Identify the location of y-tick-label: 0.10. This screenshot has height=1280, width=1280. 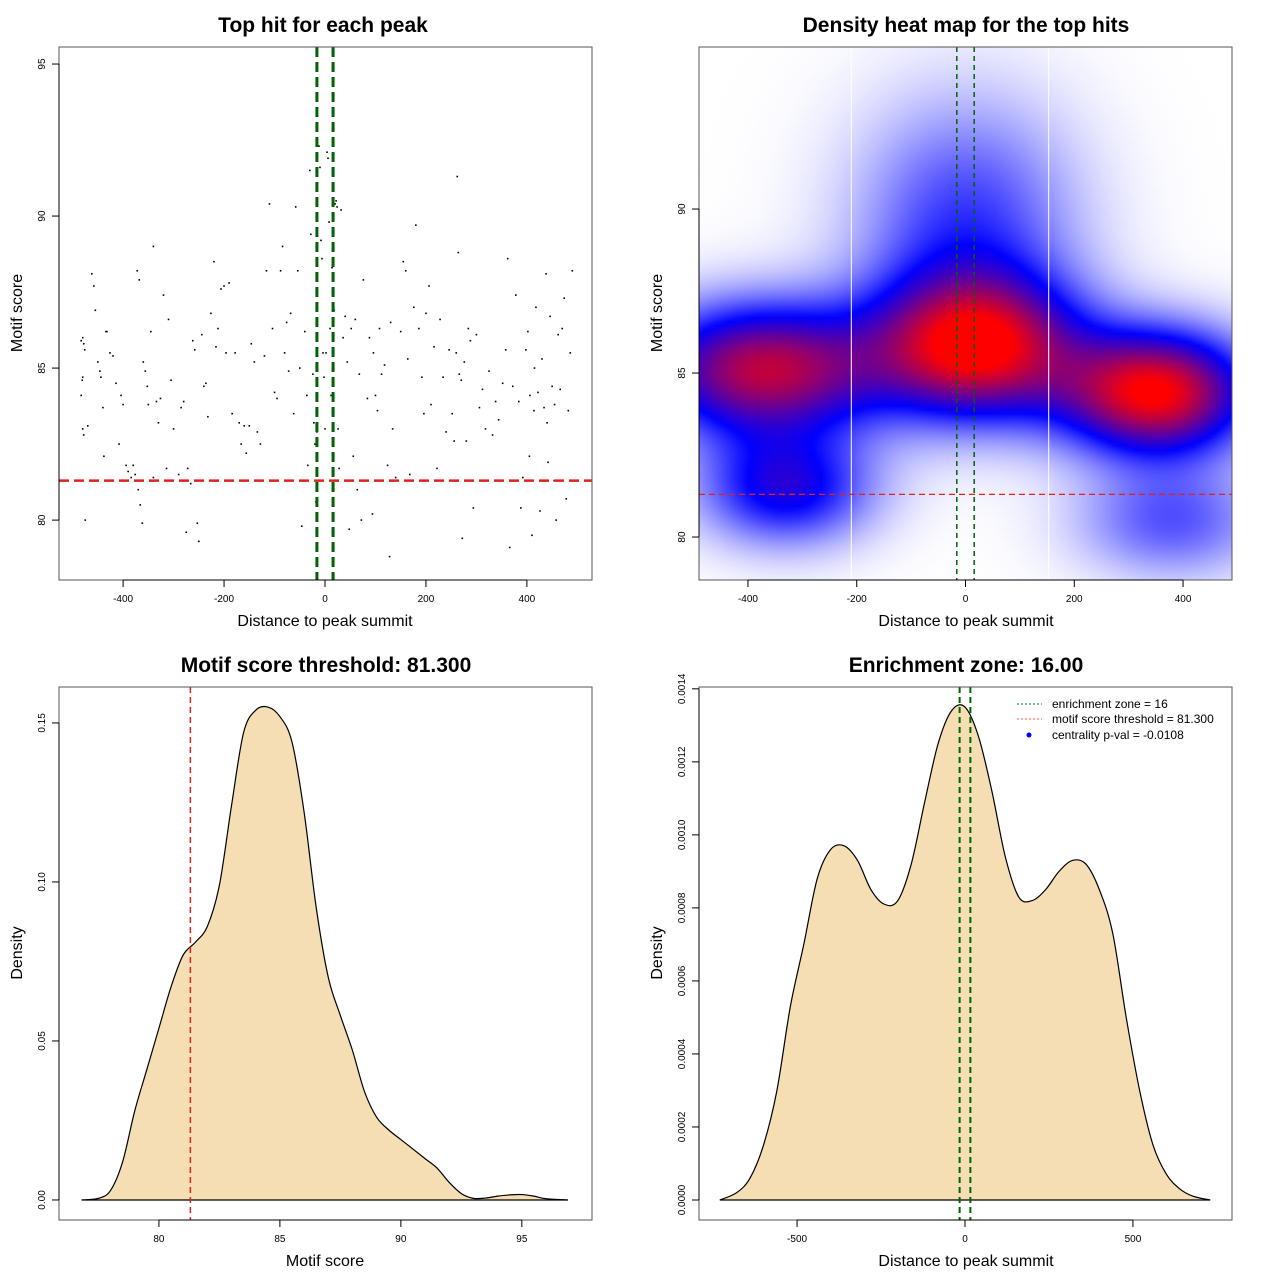
(42, 882).